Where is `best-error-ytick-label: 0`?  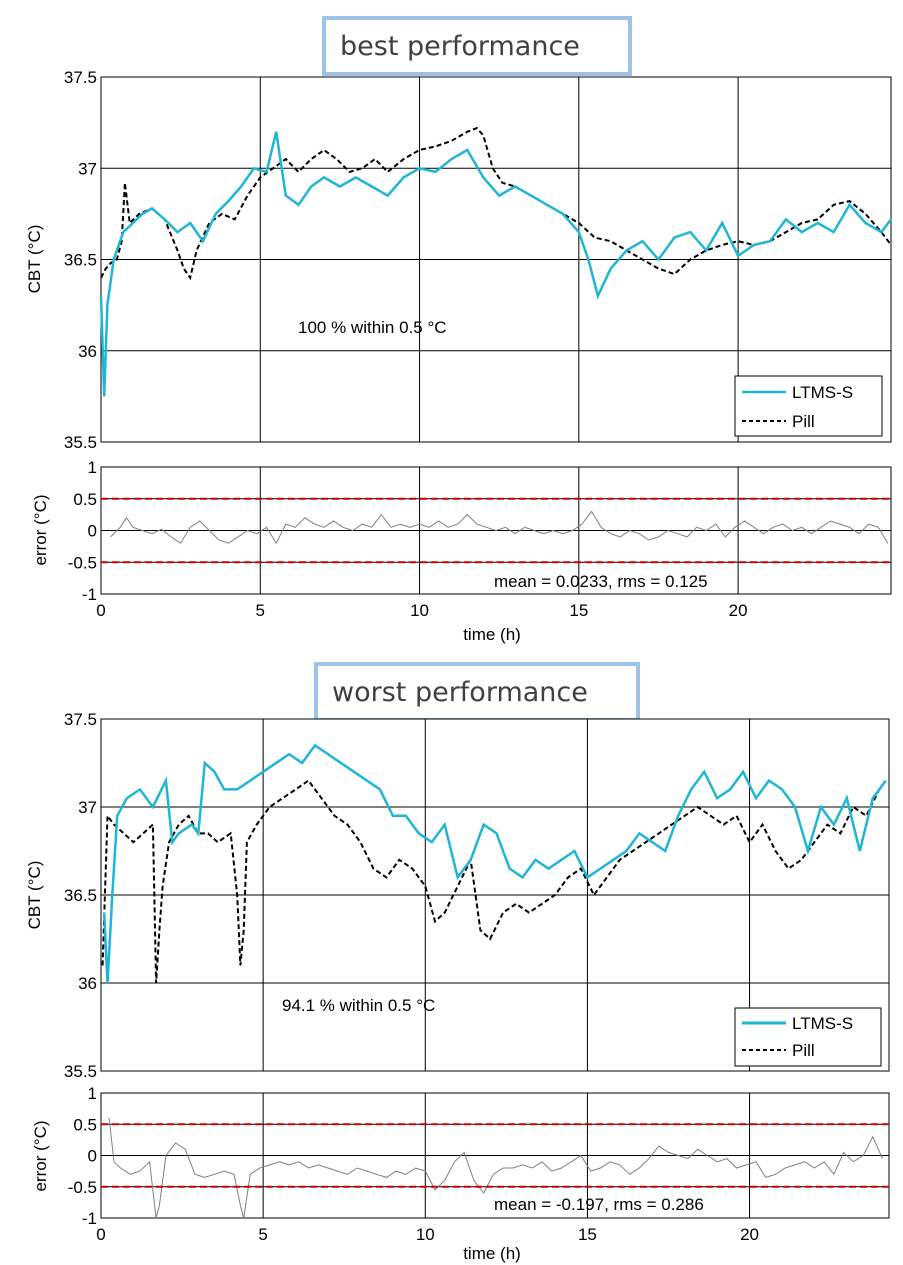
best-error-ytick-label: 0 is located at coordinates (92, 531).